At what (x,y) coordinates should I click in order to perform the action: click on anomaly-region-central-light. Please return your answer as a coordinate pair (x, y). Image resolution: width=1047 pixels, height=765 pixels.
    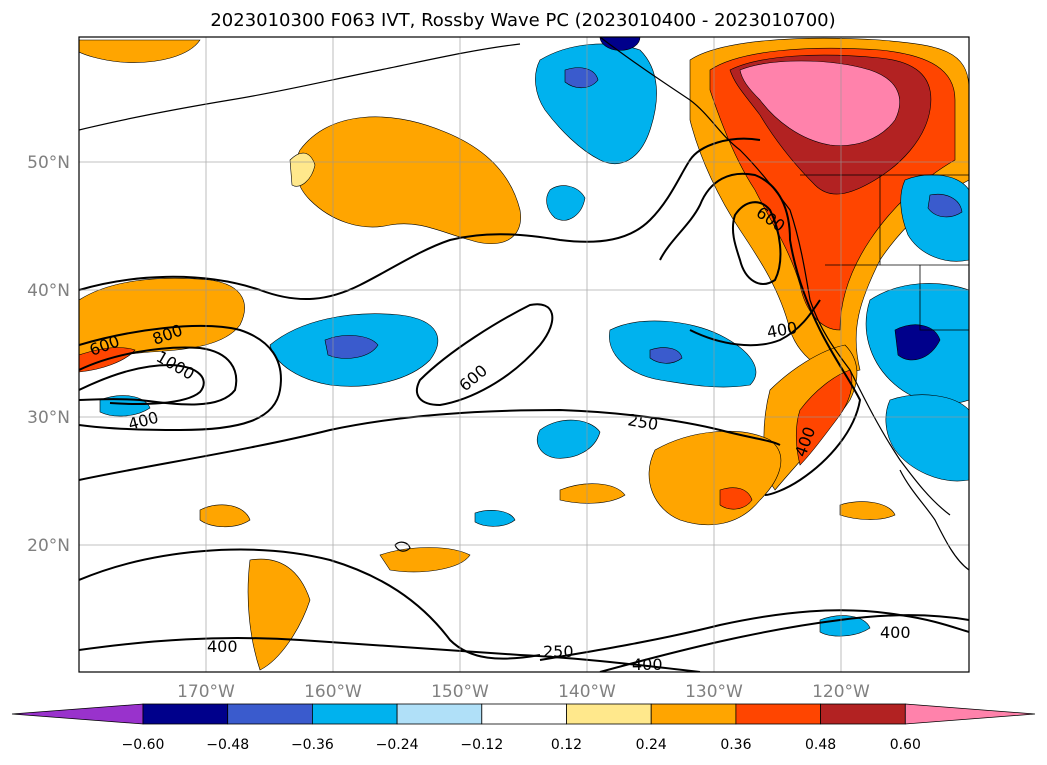
    Looking at the image, I should click on (302, 169).